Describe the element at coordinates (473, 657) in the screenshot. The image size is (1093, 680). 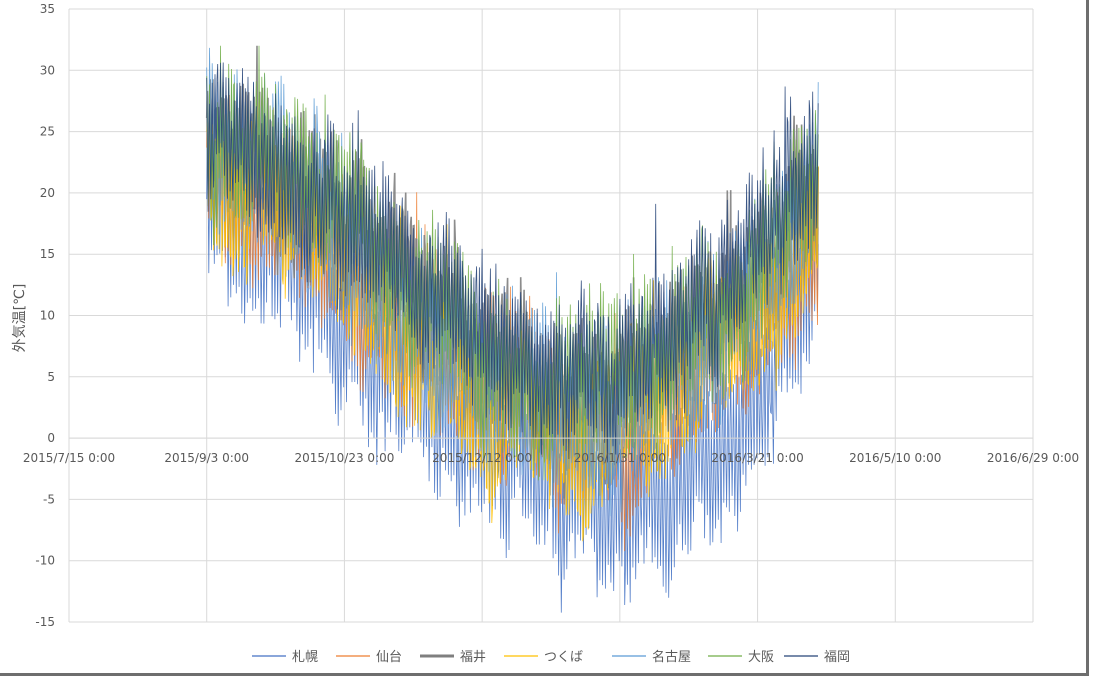
I see `legend-label: 福井` at that location.